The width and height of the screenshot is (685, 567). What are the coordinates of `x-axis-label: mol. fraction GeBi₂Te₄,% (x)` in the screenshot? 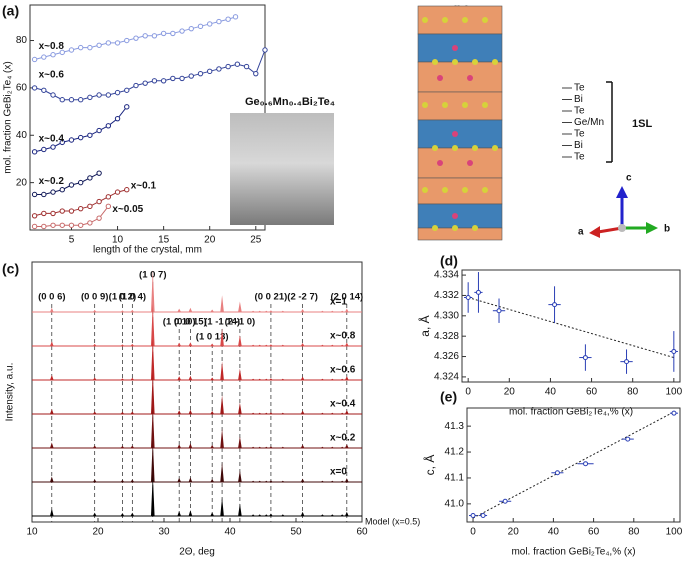 It's located at (571, 412).